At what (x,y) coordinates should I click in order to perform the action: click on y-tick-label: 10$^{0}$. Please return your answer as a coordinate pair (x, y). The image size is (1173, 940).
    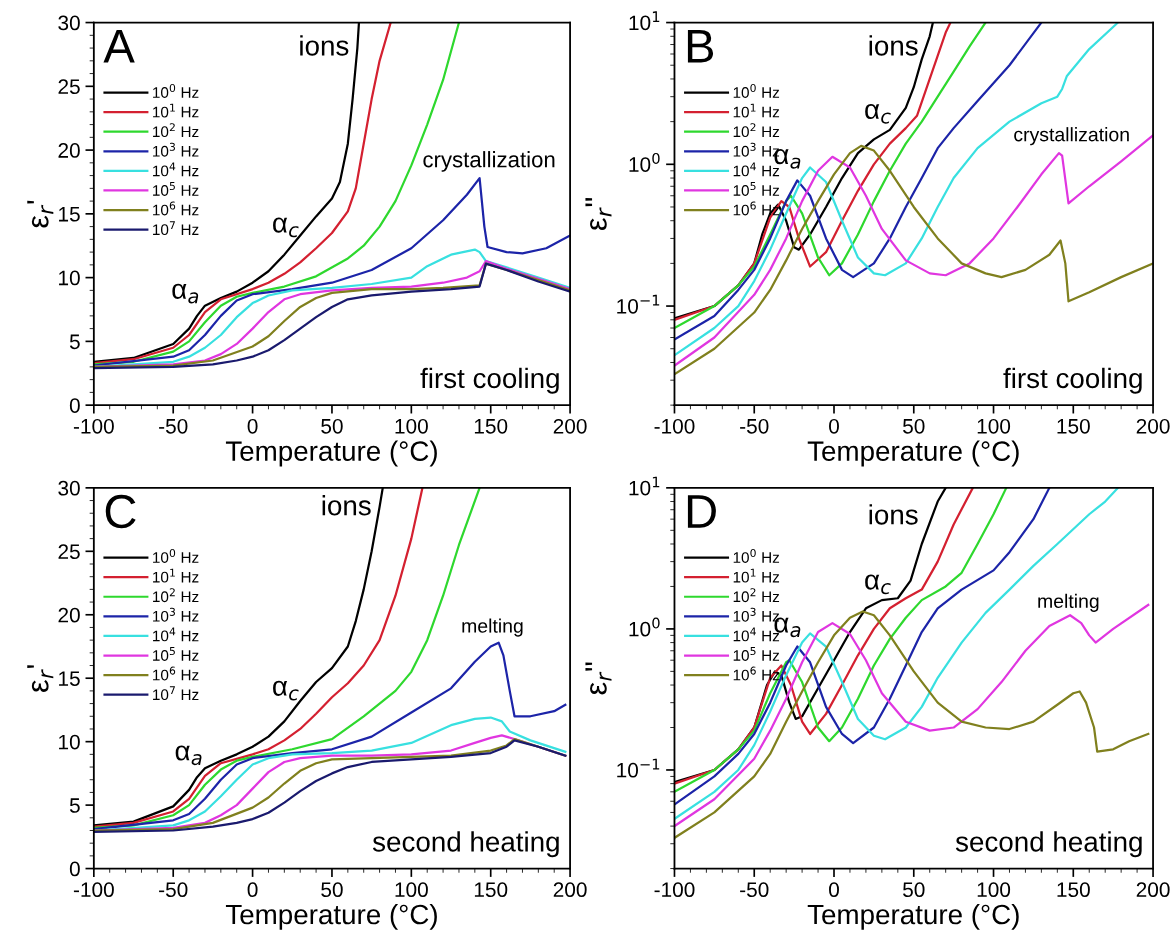
    Looking at the image, I should click on (644, 162).